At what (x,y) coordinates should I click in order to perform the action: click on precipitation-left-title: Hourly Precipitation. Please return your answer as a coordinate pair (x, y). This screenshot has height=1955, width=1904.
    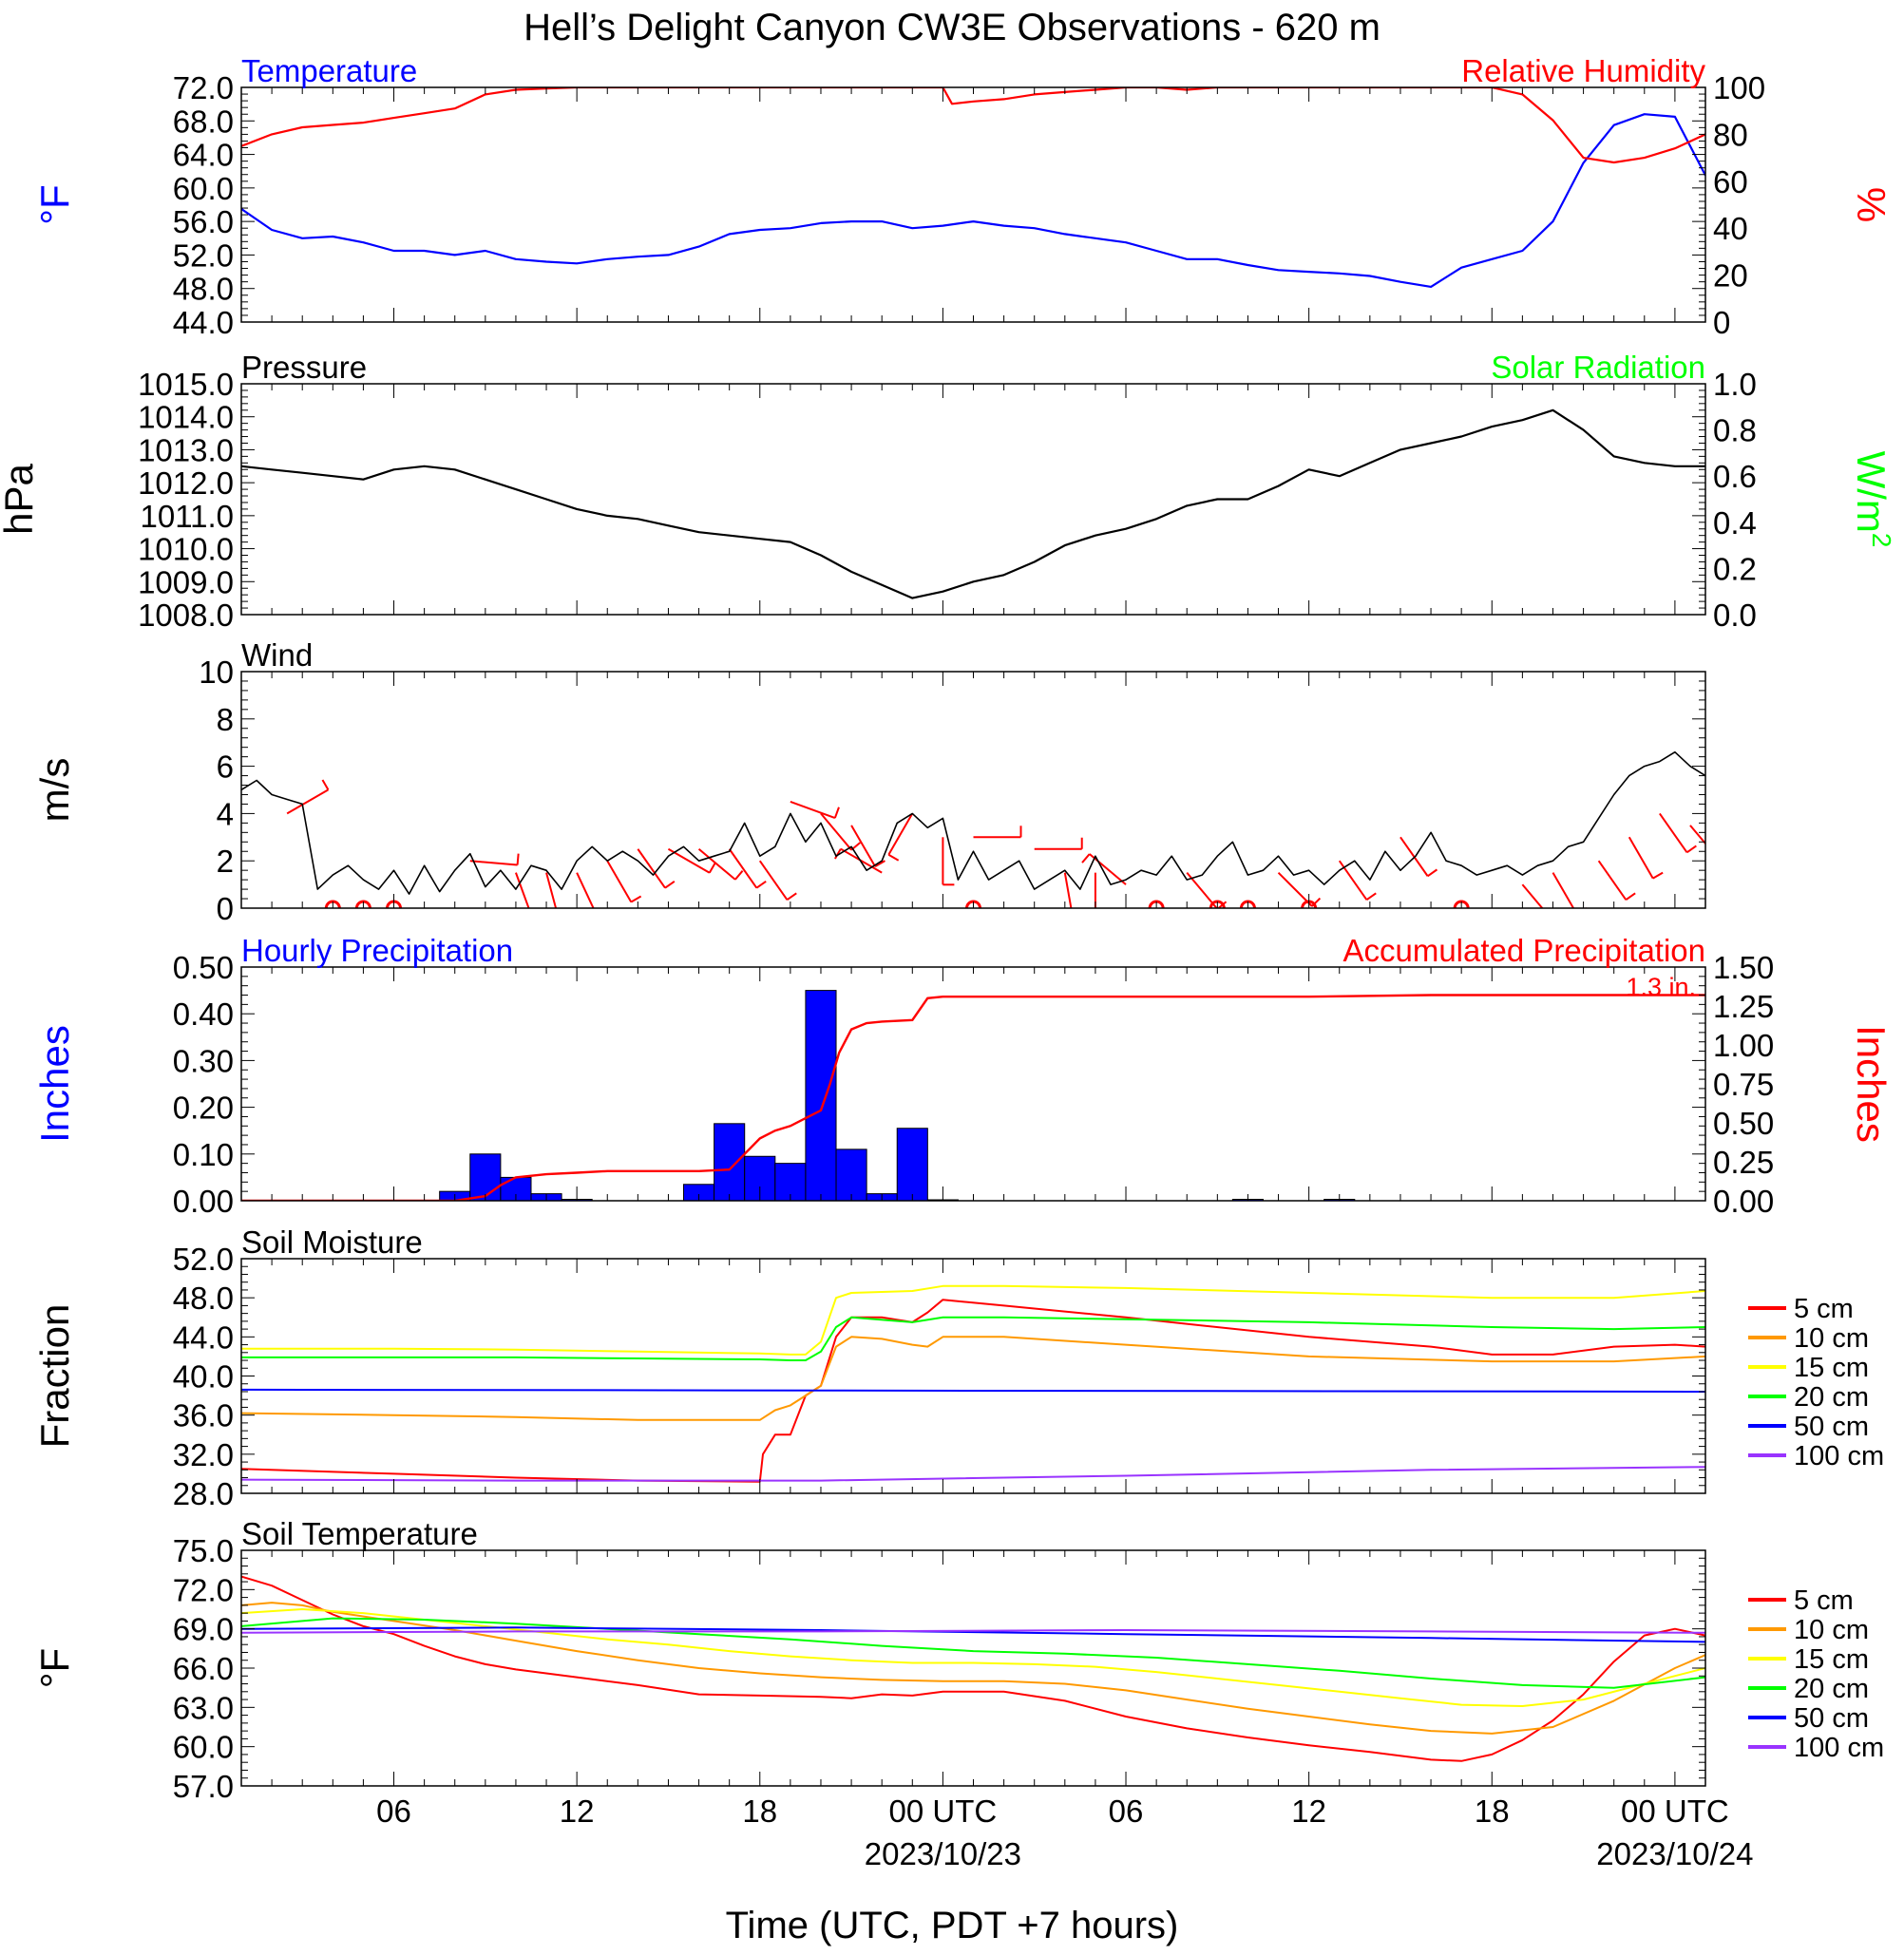
    Looking at the image, I should click on (377, 950).